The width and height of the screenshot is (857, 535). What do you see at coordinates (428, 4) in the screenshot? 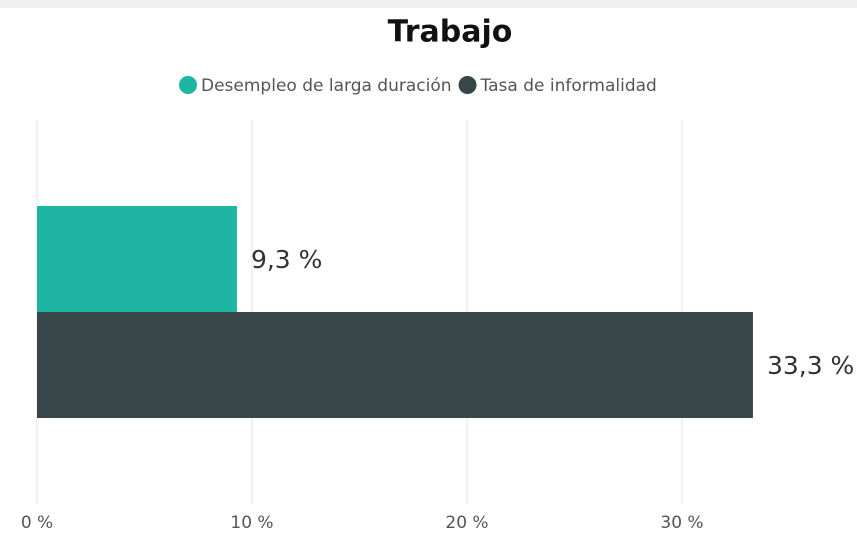
I see `top-band` at bounding box center [428, 4].